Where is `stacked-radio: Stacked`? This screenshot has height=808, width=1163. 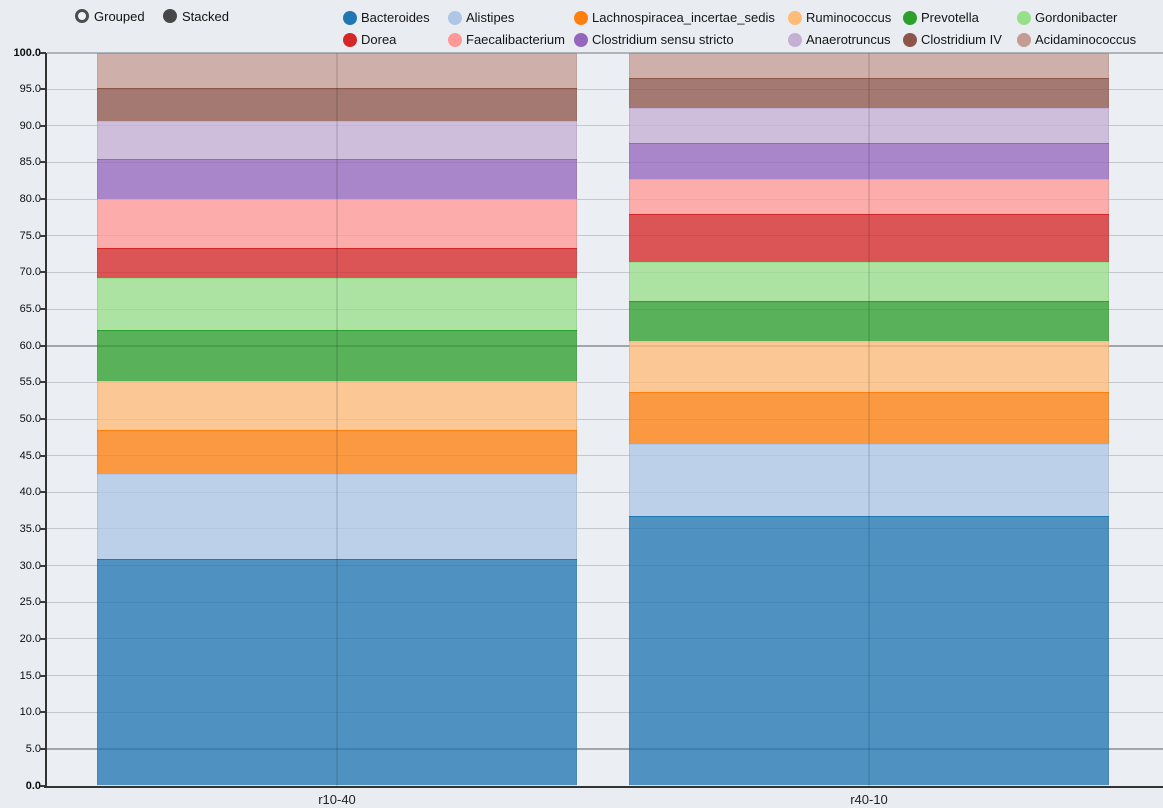 stacked-radio: Stacked is located at coordinates (196, 16).